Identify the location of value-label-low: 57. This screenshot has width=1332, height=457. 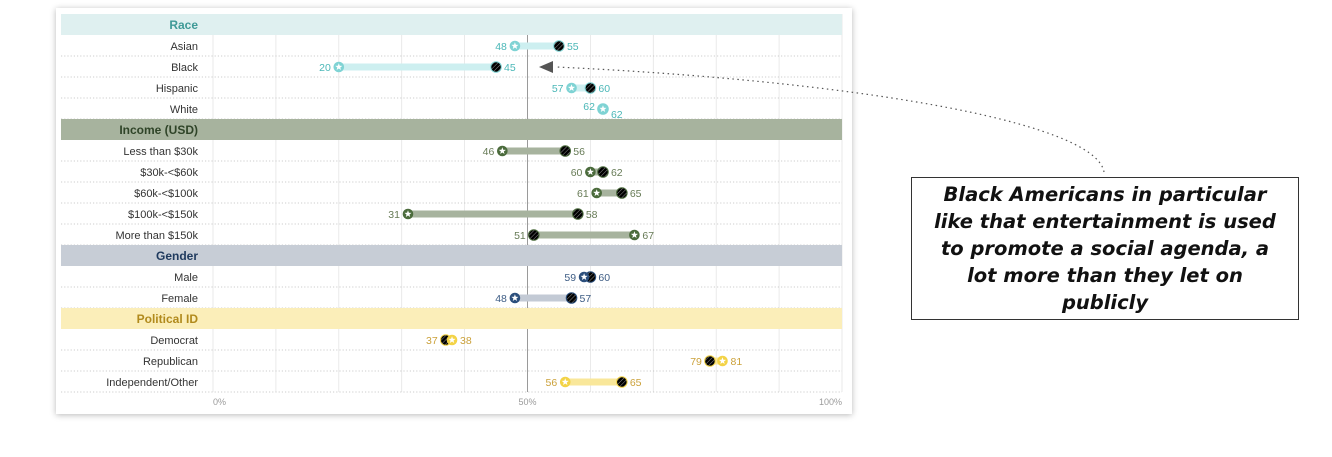
(558, 89).